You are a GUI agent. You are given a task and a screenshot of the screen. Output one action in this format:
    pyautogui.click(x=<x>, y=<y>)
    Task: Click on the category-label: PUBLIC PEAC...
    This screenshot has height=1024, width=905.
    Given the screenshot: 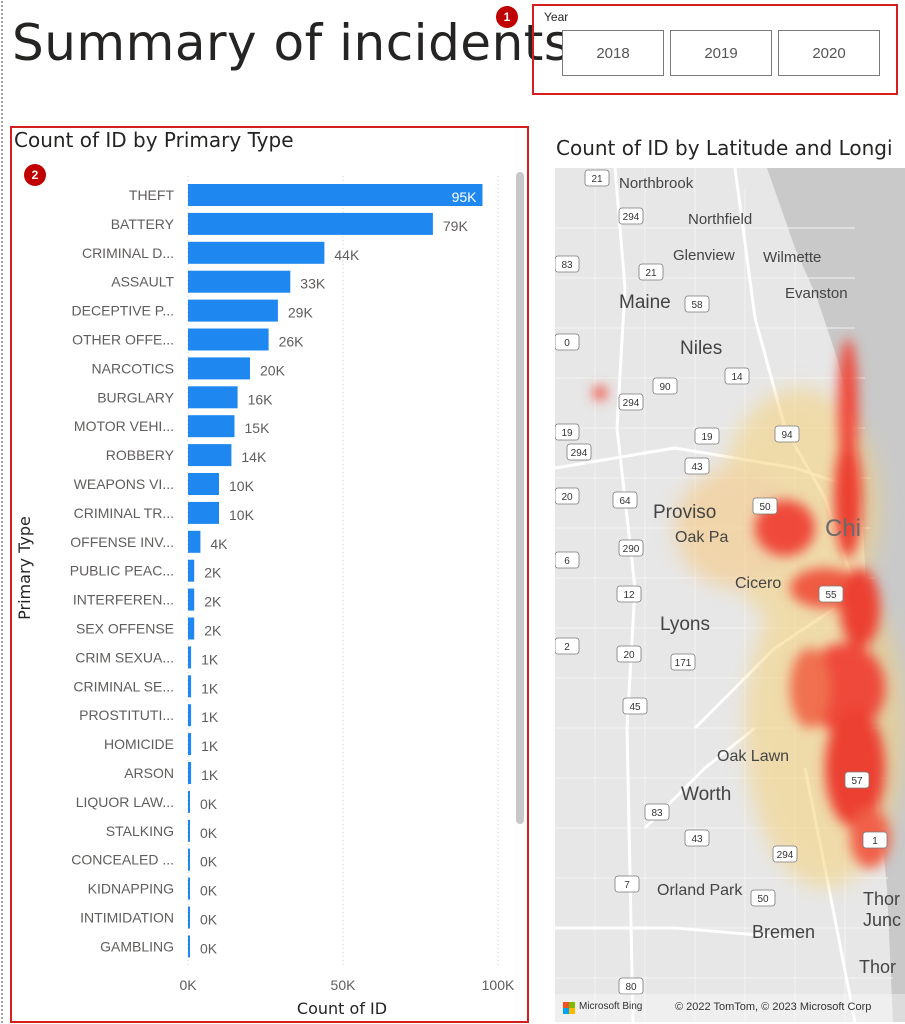 What is the action you would take?
    pyautogui.click(x=122, y=571)
    